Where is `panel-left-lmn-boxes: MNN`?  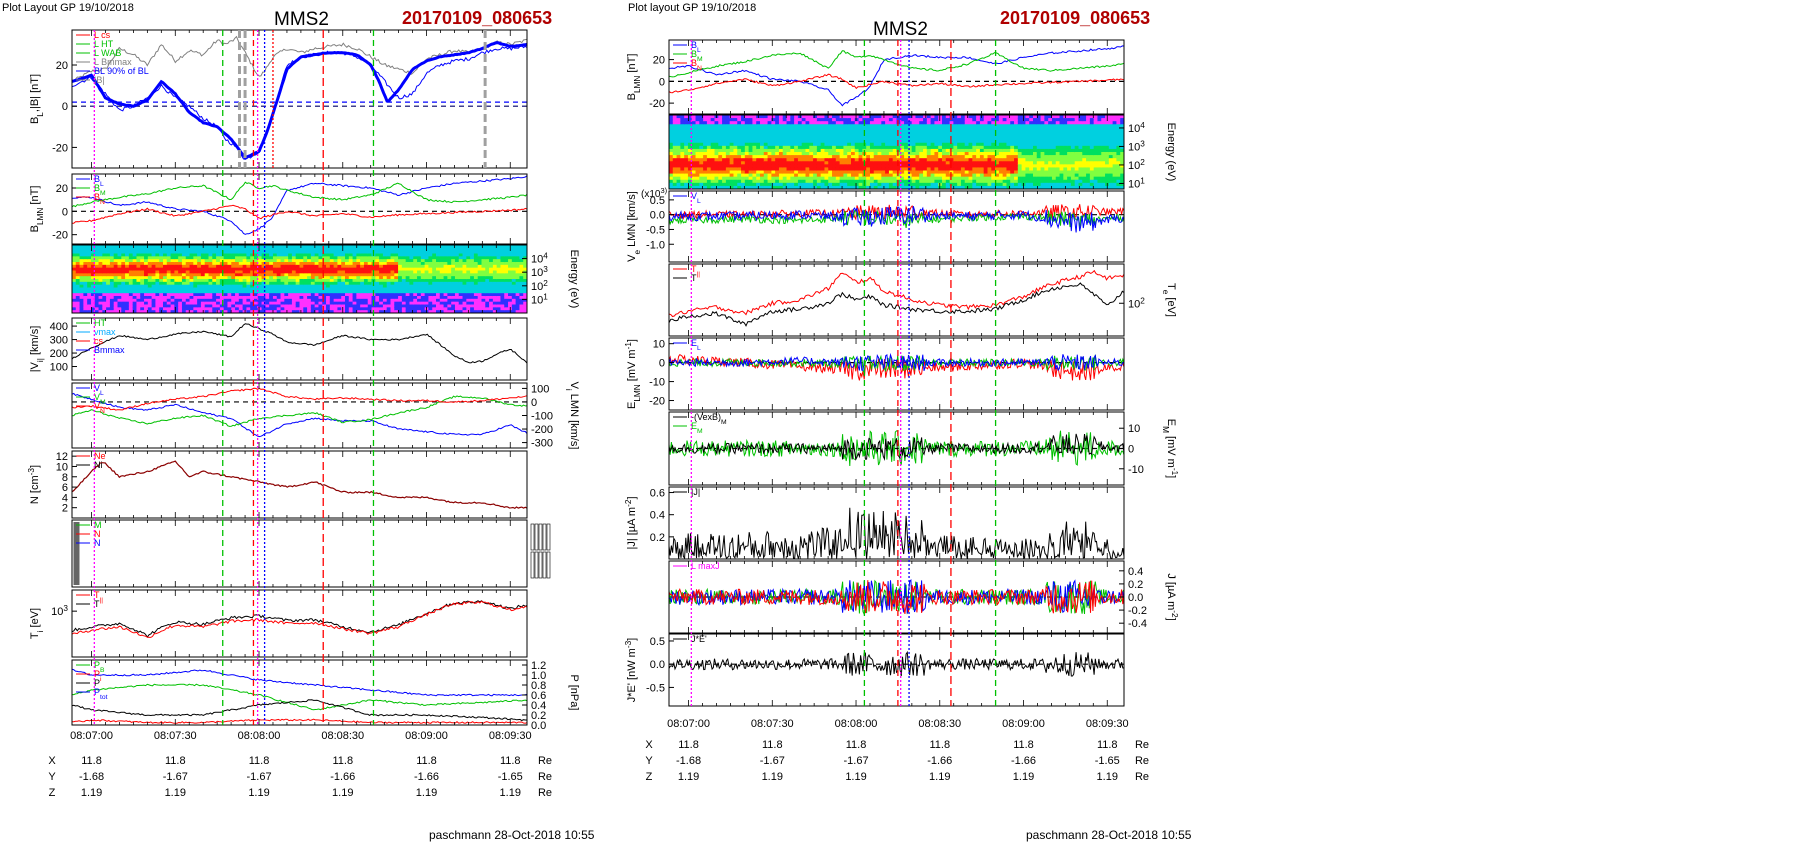 panel-left-lmn-boxes: MNN is located at coordinates (311, 553).